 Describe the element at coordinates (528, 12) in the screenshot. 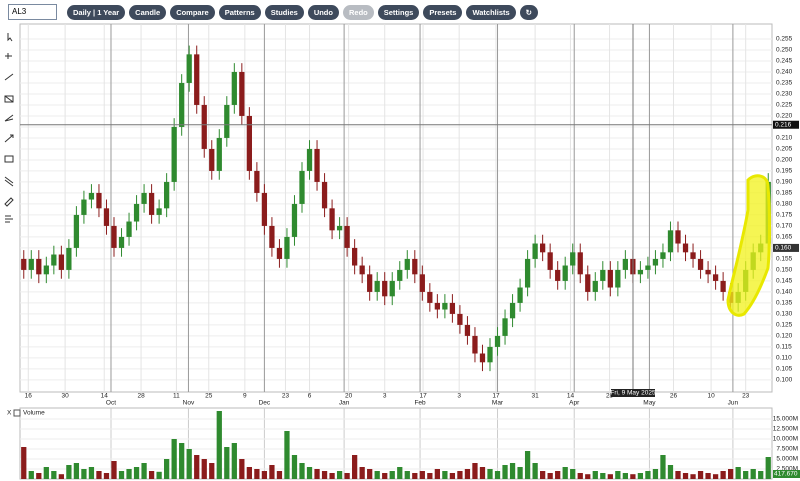

I see `refresh-button: ↻` at that location.